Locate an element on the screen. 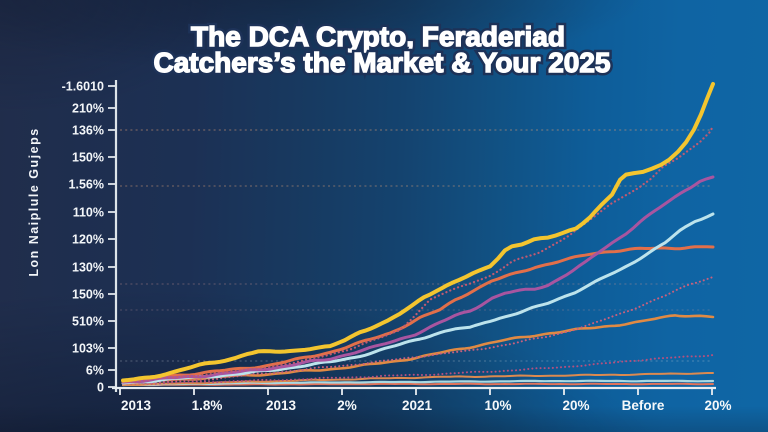  svg-text: 210% is located at coordinates (88, 109).